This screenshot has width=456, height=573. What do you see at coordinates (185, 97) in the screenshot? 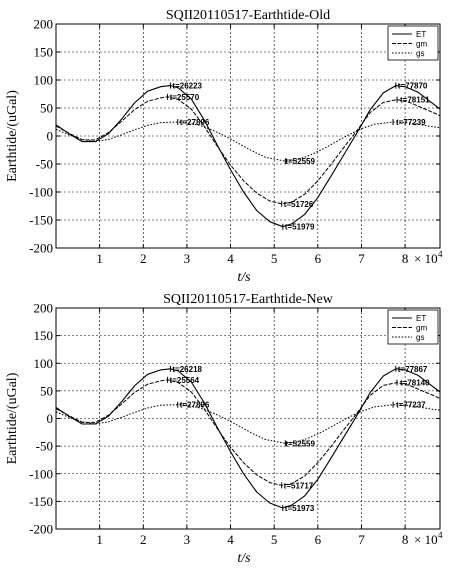
I see `annotation-label: t=25570` at bounding box center [185, 97].